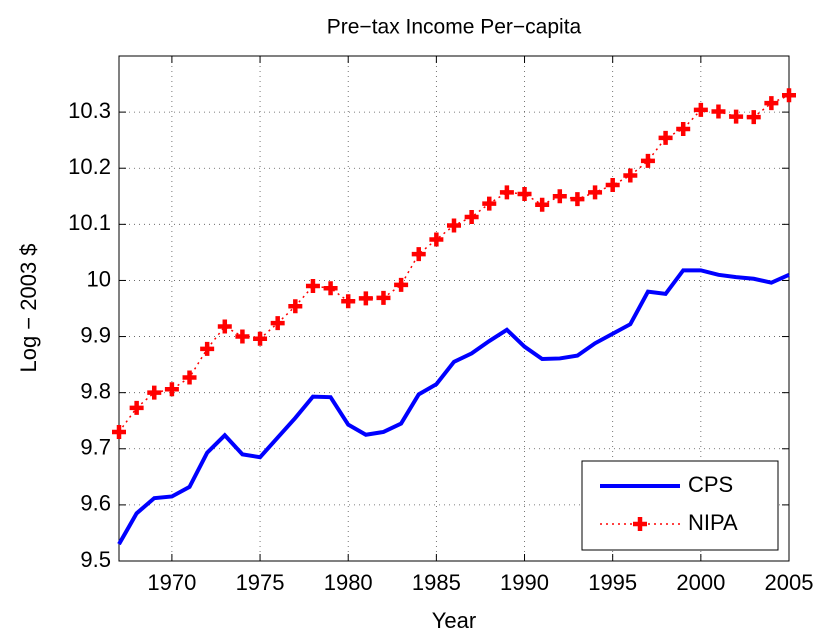 Image resolution: width=825 pixels, height=644 pixels. Describe the element at coordinates (95, 503) in the screenshot. I see `y-tick-label: 9.6` at that location.